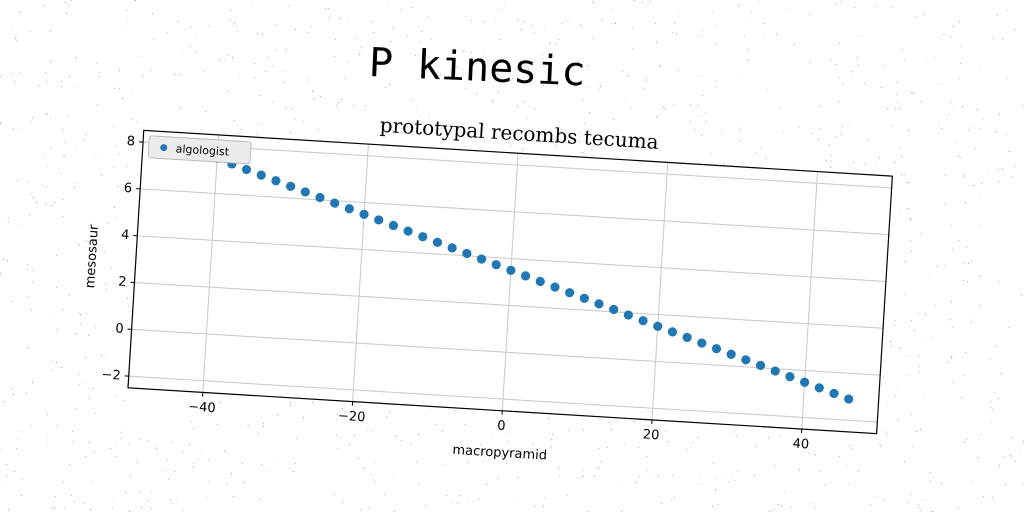 Image resolution: width=1024 pixels, height=512 pixels. Describe the element at coordinates (92, 256) in the screenshot. I see `y-axis-label: mesosaur` at that location.